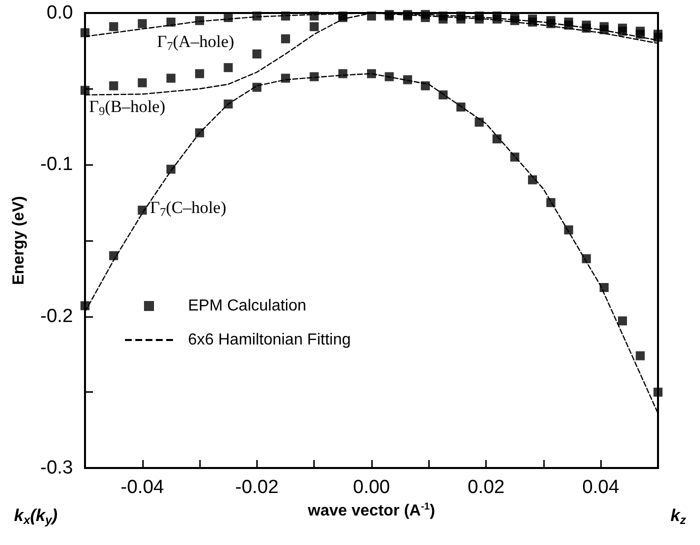  I want to click on x-tick-label: 0.04, so click(601, 487).